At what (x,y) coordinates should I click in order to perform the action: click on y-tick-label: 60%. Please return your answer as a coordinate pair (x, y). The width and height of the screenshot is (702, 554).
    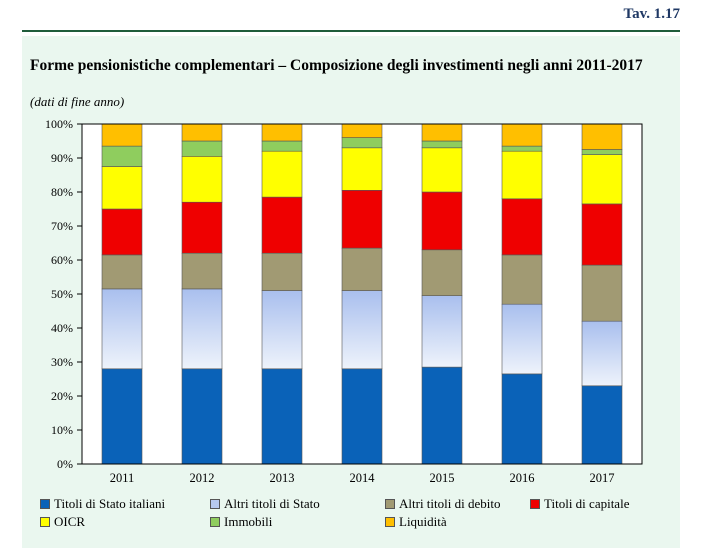
    Looking at the image, I should click on (62, 260).